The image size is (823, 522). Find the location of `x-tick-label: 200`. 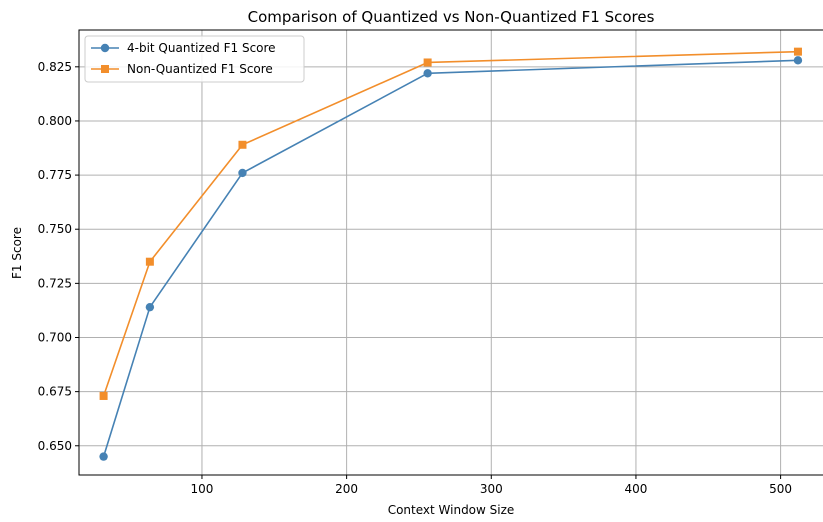

x-tick-label: 200 is located at coordinates (346, 489).